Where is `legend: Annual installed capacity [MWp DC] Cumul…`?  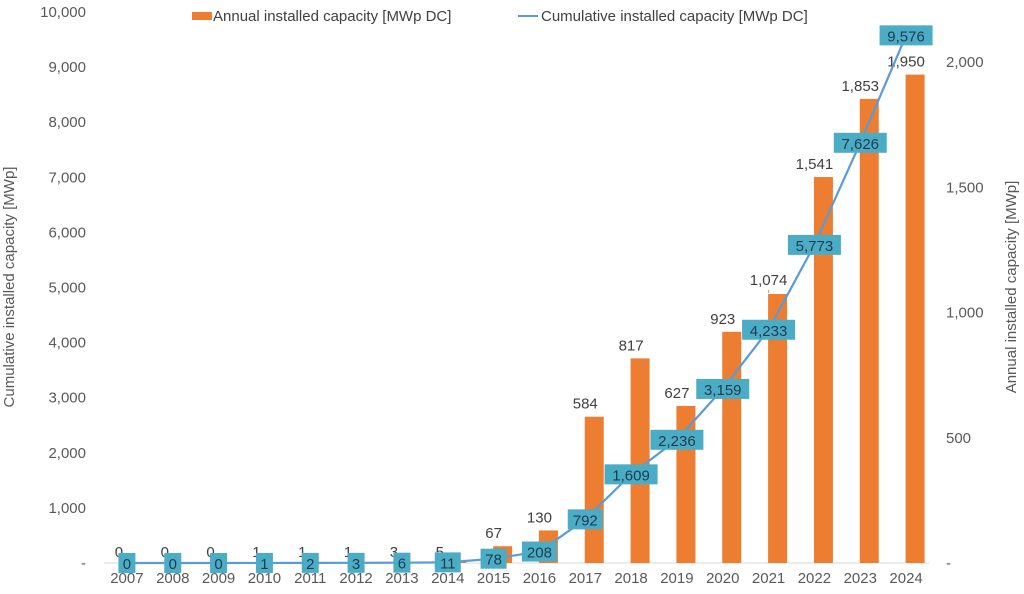 legend: Annual installed capacity [MWp DC] Cumul… is located at coordinates (500, 16).